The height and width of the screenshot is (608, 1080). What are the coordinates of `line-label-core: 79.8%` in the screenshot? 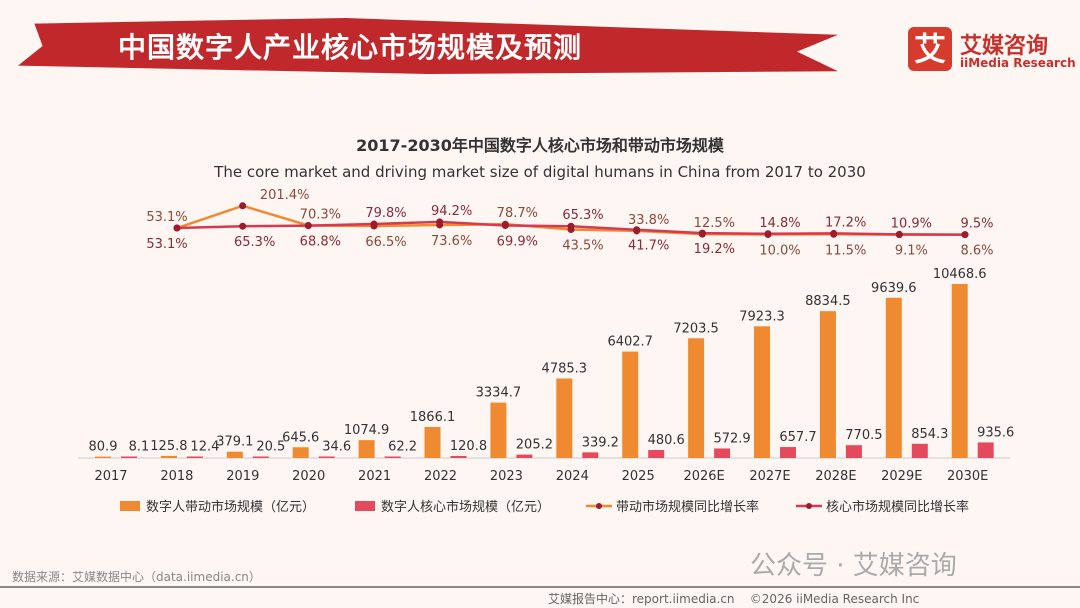 It's located at (385, 213).